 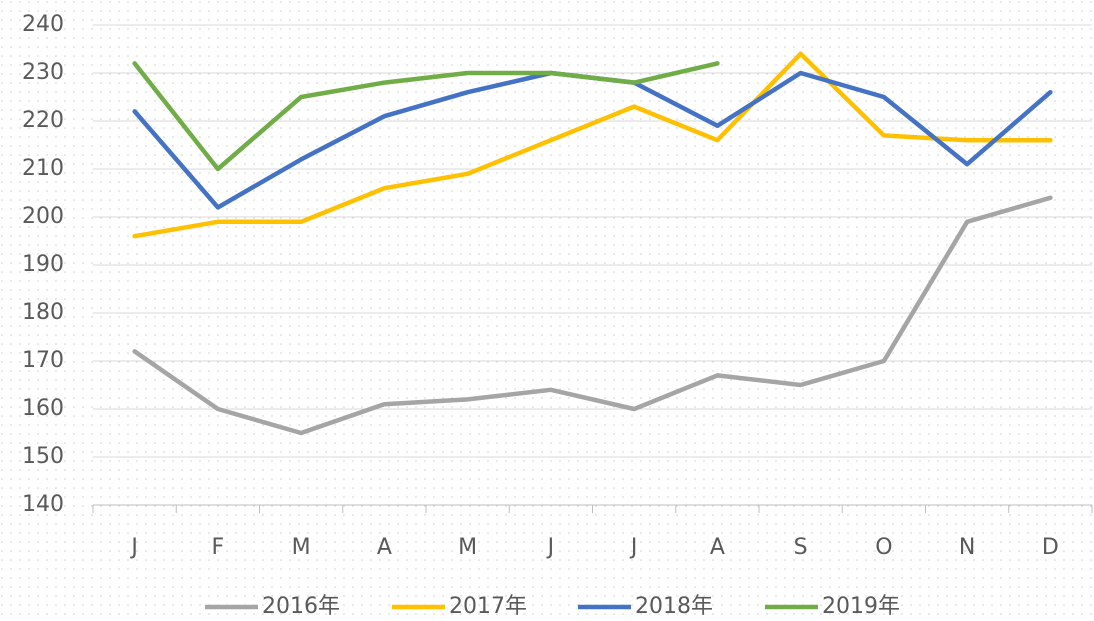 What do you see at coordinates (43, 168) in the screenshot?
I see `y-tick-label: 210` at bounding box center [43, 168].